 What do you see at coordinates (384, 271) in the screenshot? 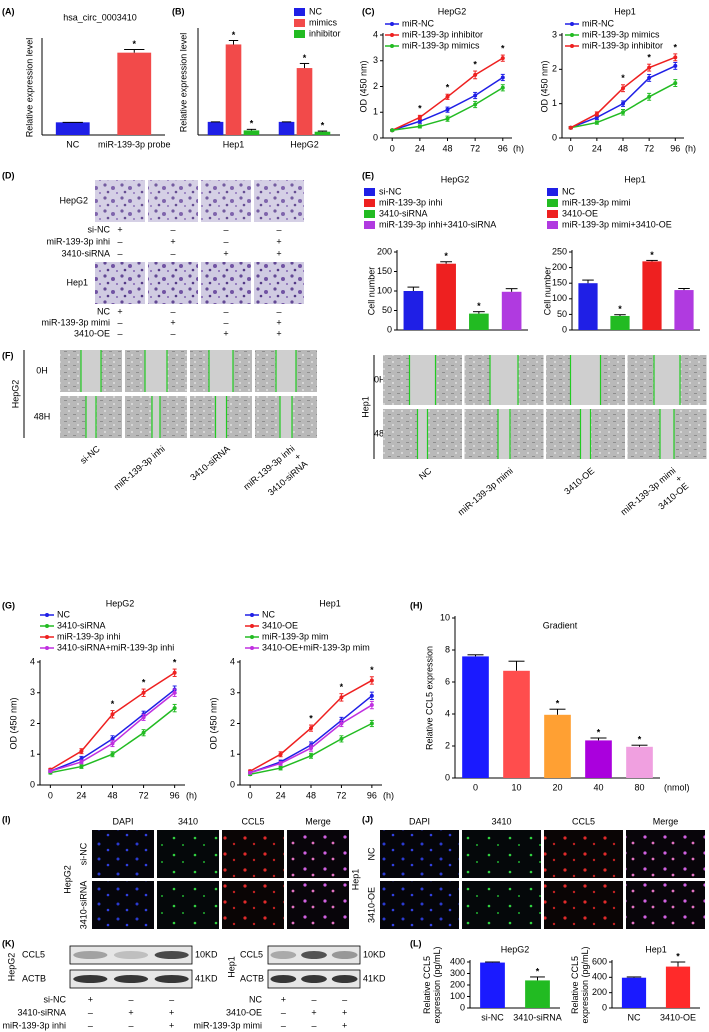
I see `y-tick-label: 150` at bounding box center [384, 271].